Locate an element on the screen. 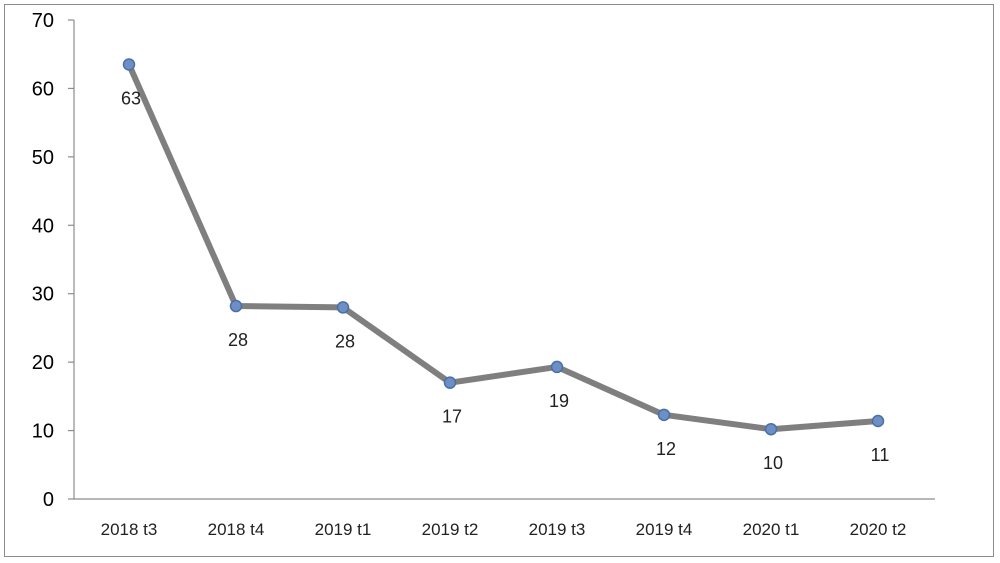 This screenshot has height=563, width=1000. x-tick-label: 2019 t2 is located at coordinates (450, 529).